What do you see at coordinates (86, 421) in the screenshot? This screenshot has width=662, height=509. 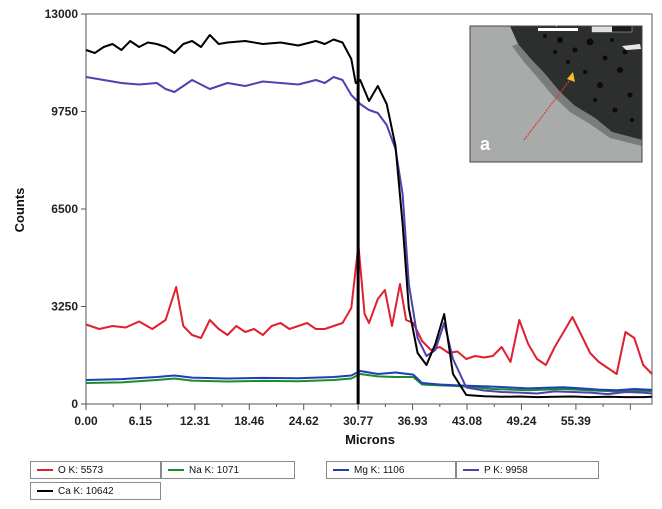 I see `x-tick-label: 0.00` at bounding box center [86, 421].